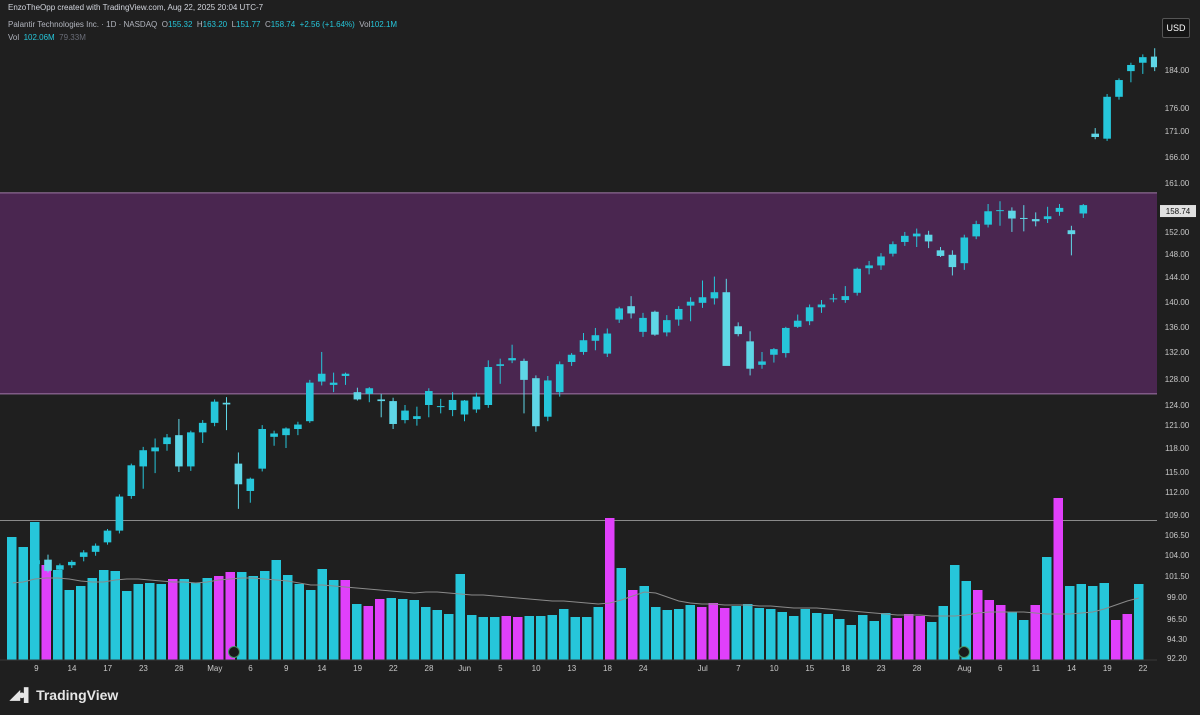 The image size is (1200, 715). Describe the element at coordinates (54, 24) in the screenshot. I see `symbol-name: Palantir Technologies Inc.` at that location.